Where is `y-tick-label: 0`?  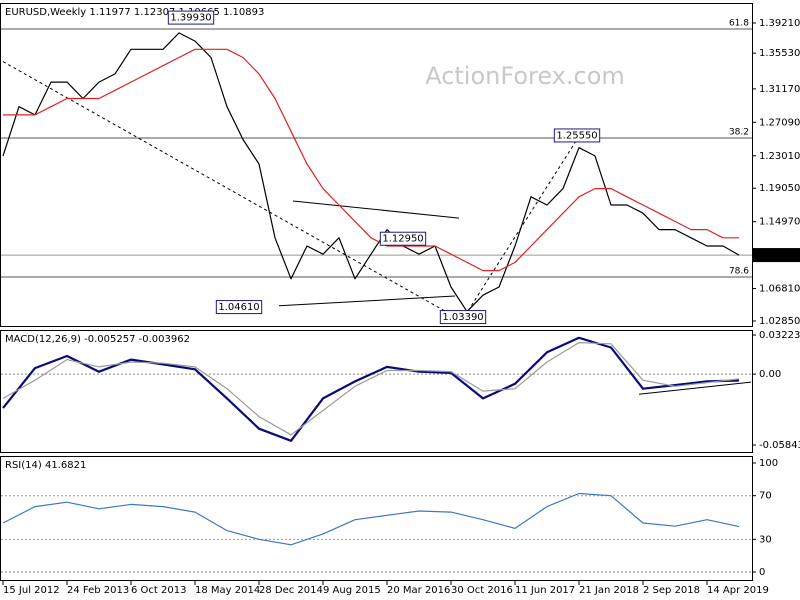 y-tick-label: 0 is located at coordinates (762, 572).